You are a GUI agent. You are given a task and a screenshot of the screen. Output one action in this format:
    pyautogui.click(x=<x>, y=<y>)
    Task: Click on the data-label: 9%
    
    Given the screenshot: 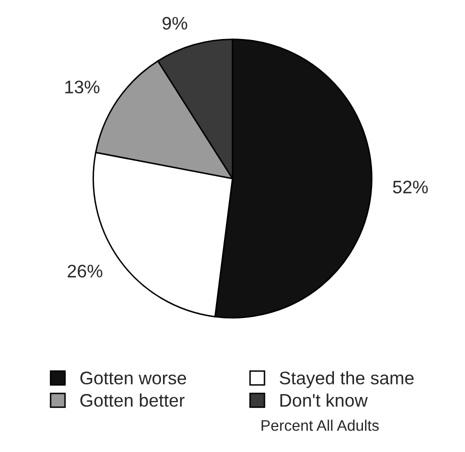 What is the action you would take?
    pyautogui.click(x=175, y=23)
    